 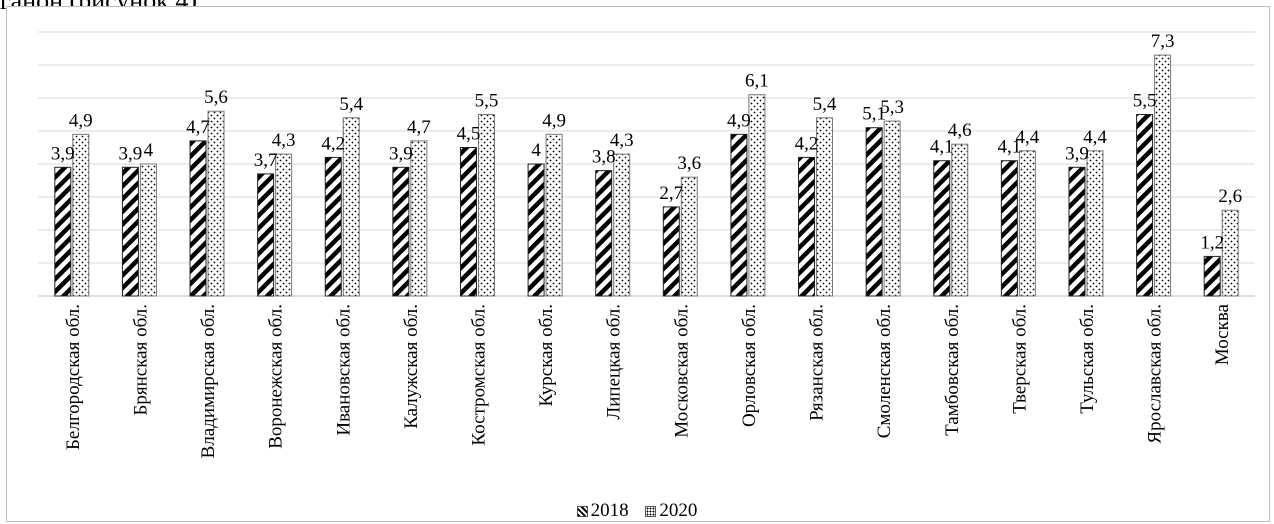 I want to click on legend-swatch-stripes-icon, so click(x=582, y=511).